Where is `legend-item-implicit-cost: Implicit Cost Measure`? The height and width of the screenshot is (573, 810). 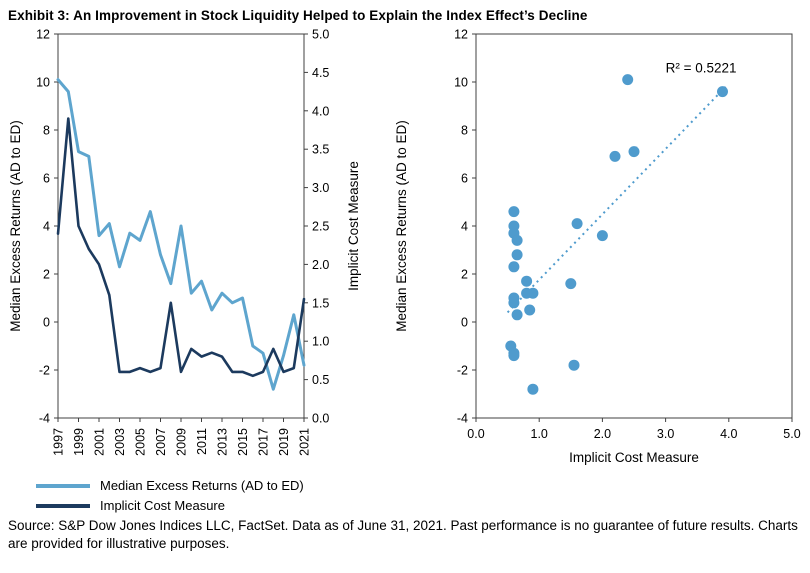 legend-item-implicit-cost: Implicit Cost Measure is located at coordinates (205, 505).